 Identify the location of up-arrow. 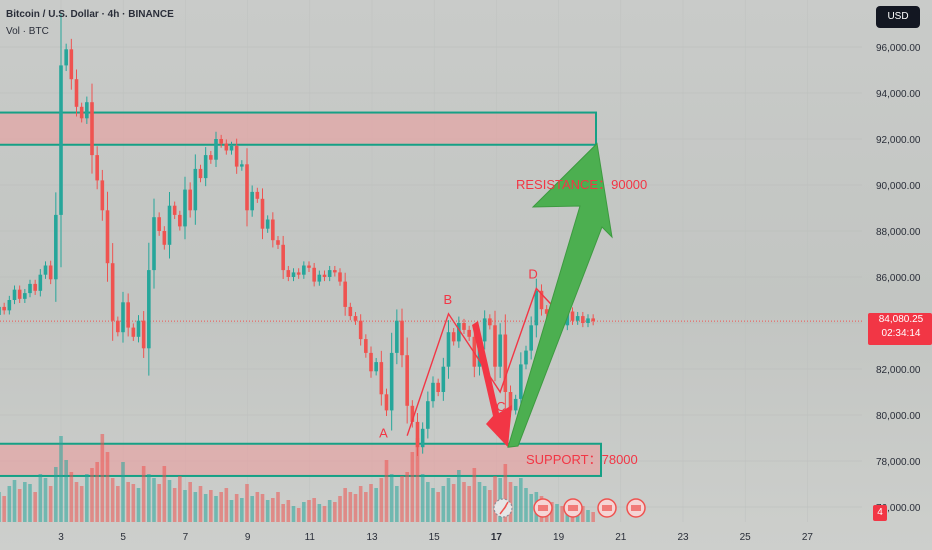
(560, 295).